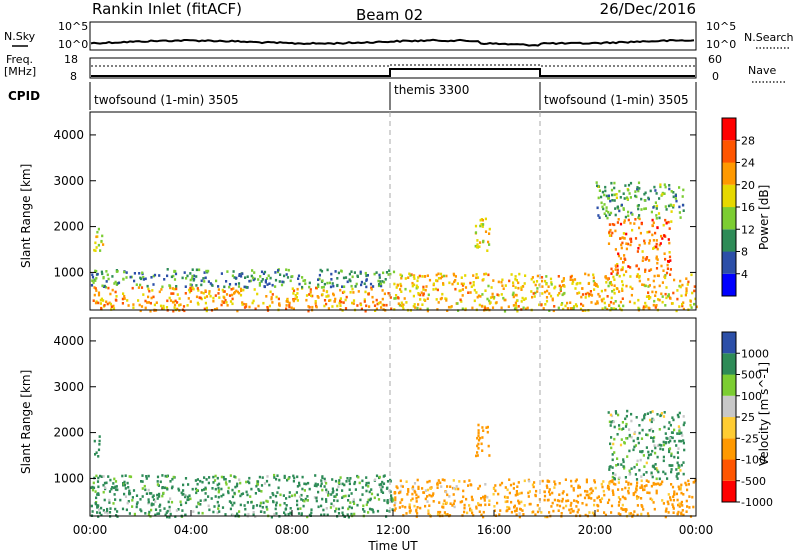 This screenshot has height=554, width=800. What do you see at coordinates (764, 414) in the screenshot?
I see `velocity-colorbar-label: Velocity [m s^-1]` at bounding box center [764, 414].